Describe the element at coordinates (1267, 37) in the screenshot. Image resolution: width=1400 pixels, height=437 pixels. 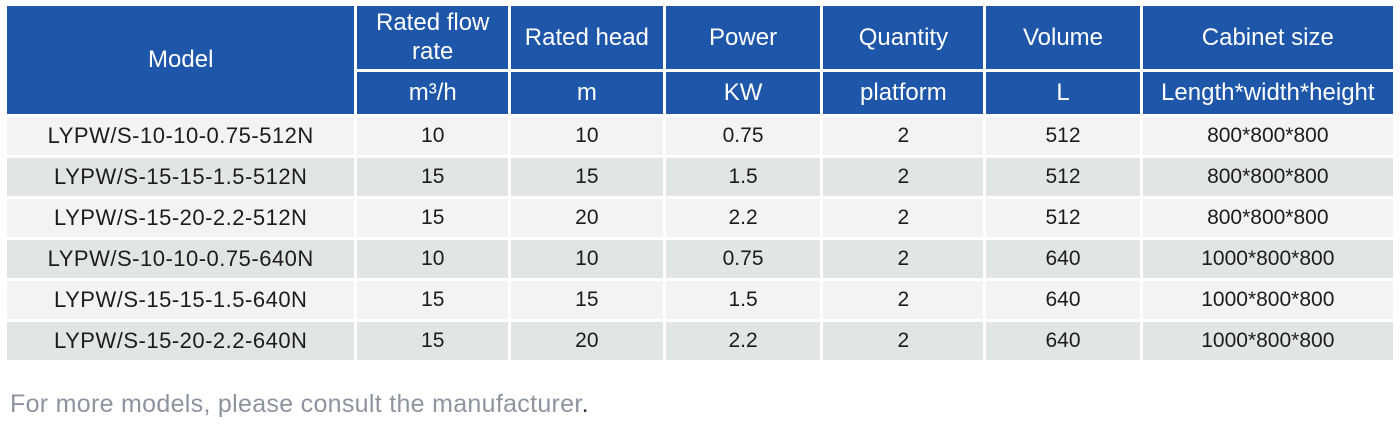
I see `column-header-cabinet-size: Cabinet size` at that location.